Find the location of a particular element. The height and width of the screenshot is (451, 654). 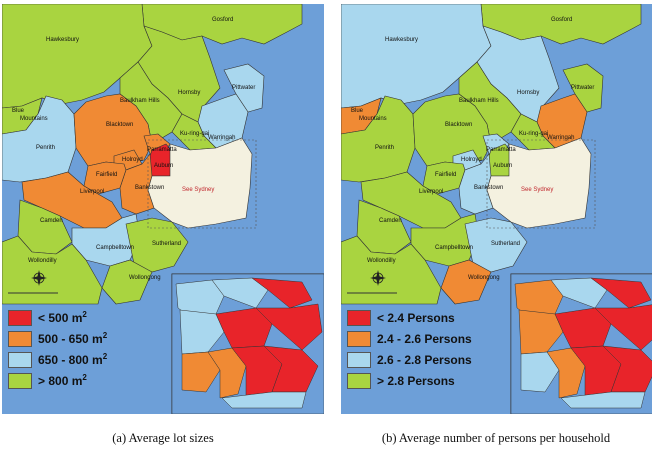

legend-item: 2.6 - 2.8 Persons is located at coordinates (409, 359).